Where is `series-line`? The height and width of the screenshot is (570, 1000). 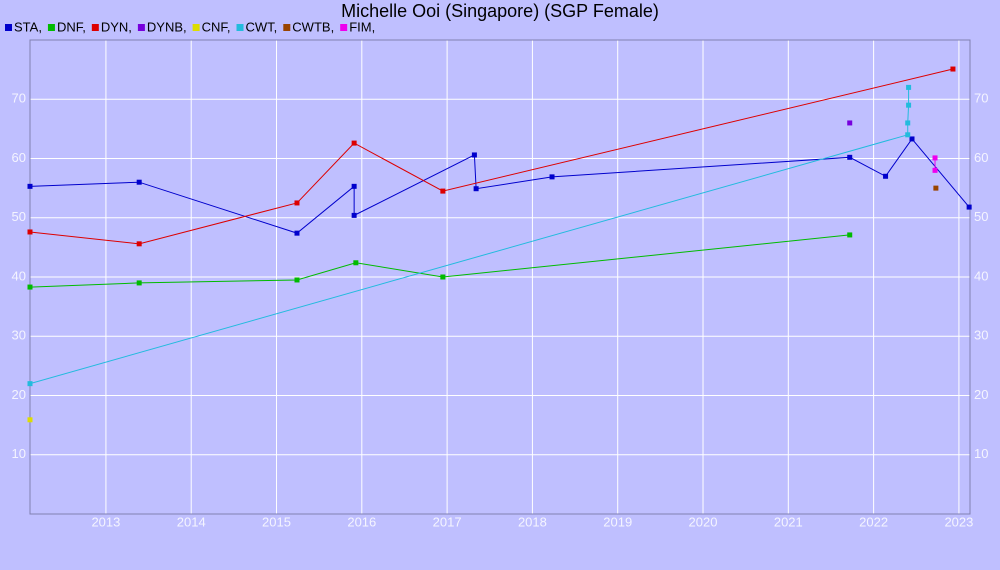 series-line is located at coordinates (439, 261).